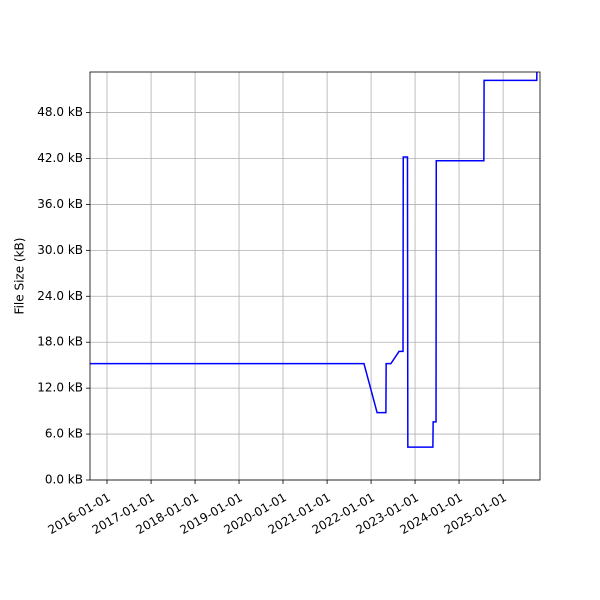  What do you see at coordinates (60, 342) in the screenshot?
I see `y-tick-label: 18.0 kB` at bounding box center [60, 342].